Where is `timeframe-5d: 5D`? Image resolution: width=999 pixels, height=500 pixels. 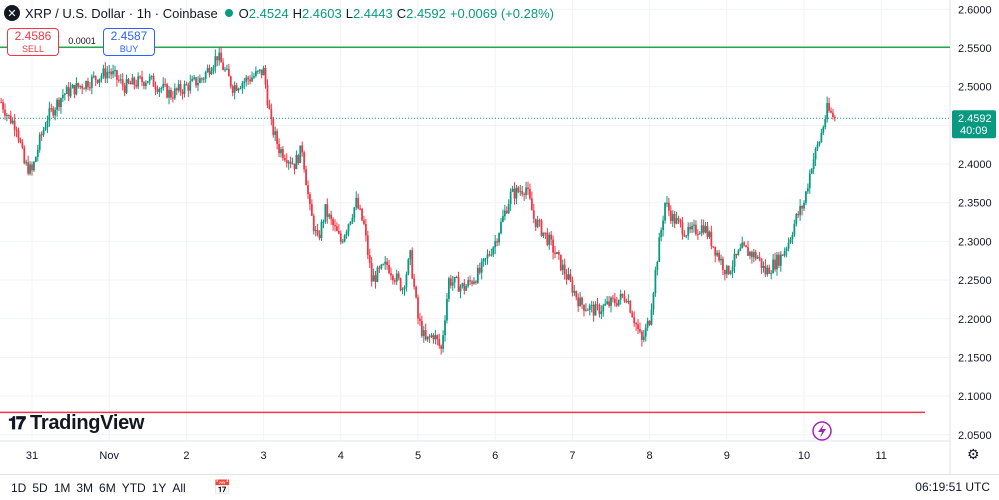 timeframe-5d: 5D is located at coordinates (40, 487).